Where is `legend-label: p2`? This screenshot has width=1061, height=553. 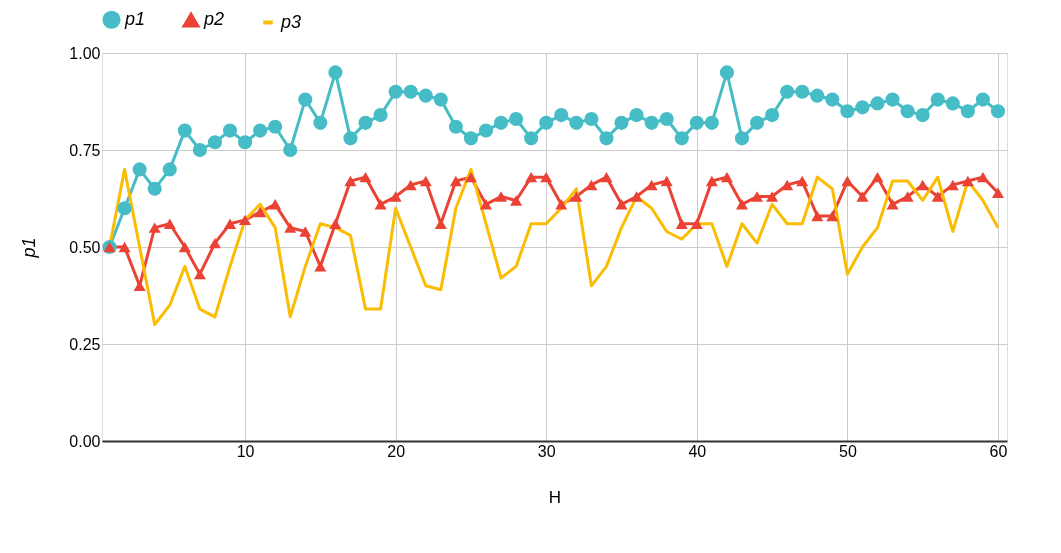
legend-label: p2 is located at coordinates (214, 19).